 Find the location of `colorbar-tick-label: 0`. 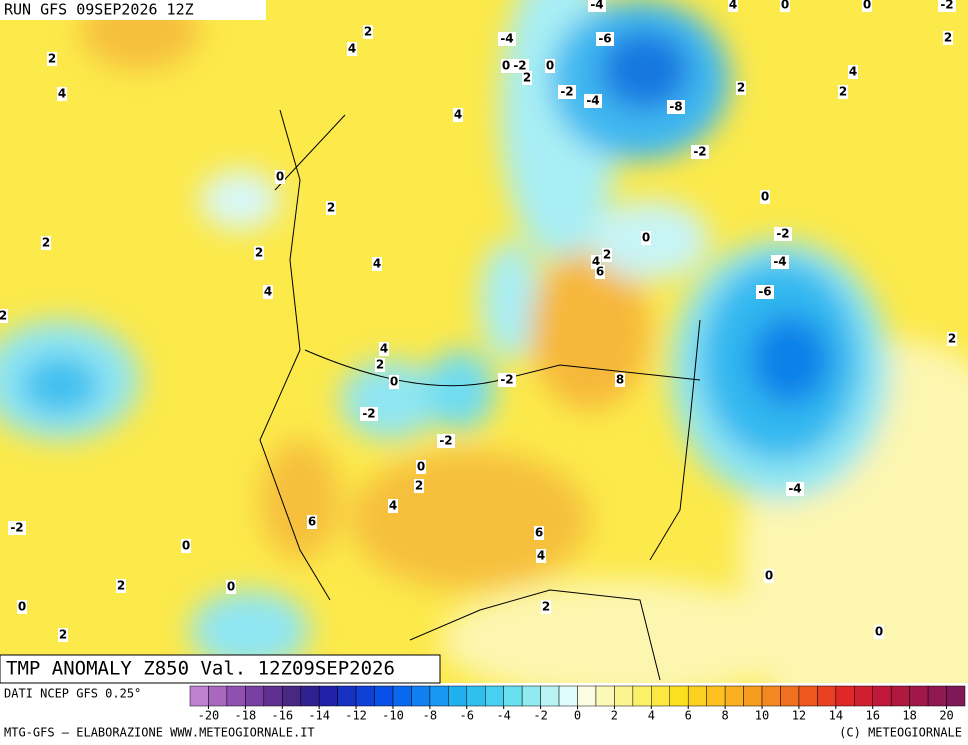

colorbar-tick-label: 0 is located at coordinates (577, 716).